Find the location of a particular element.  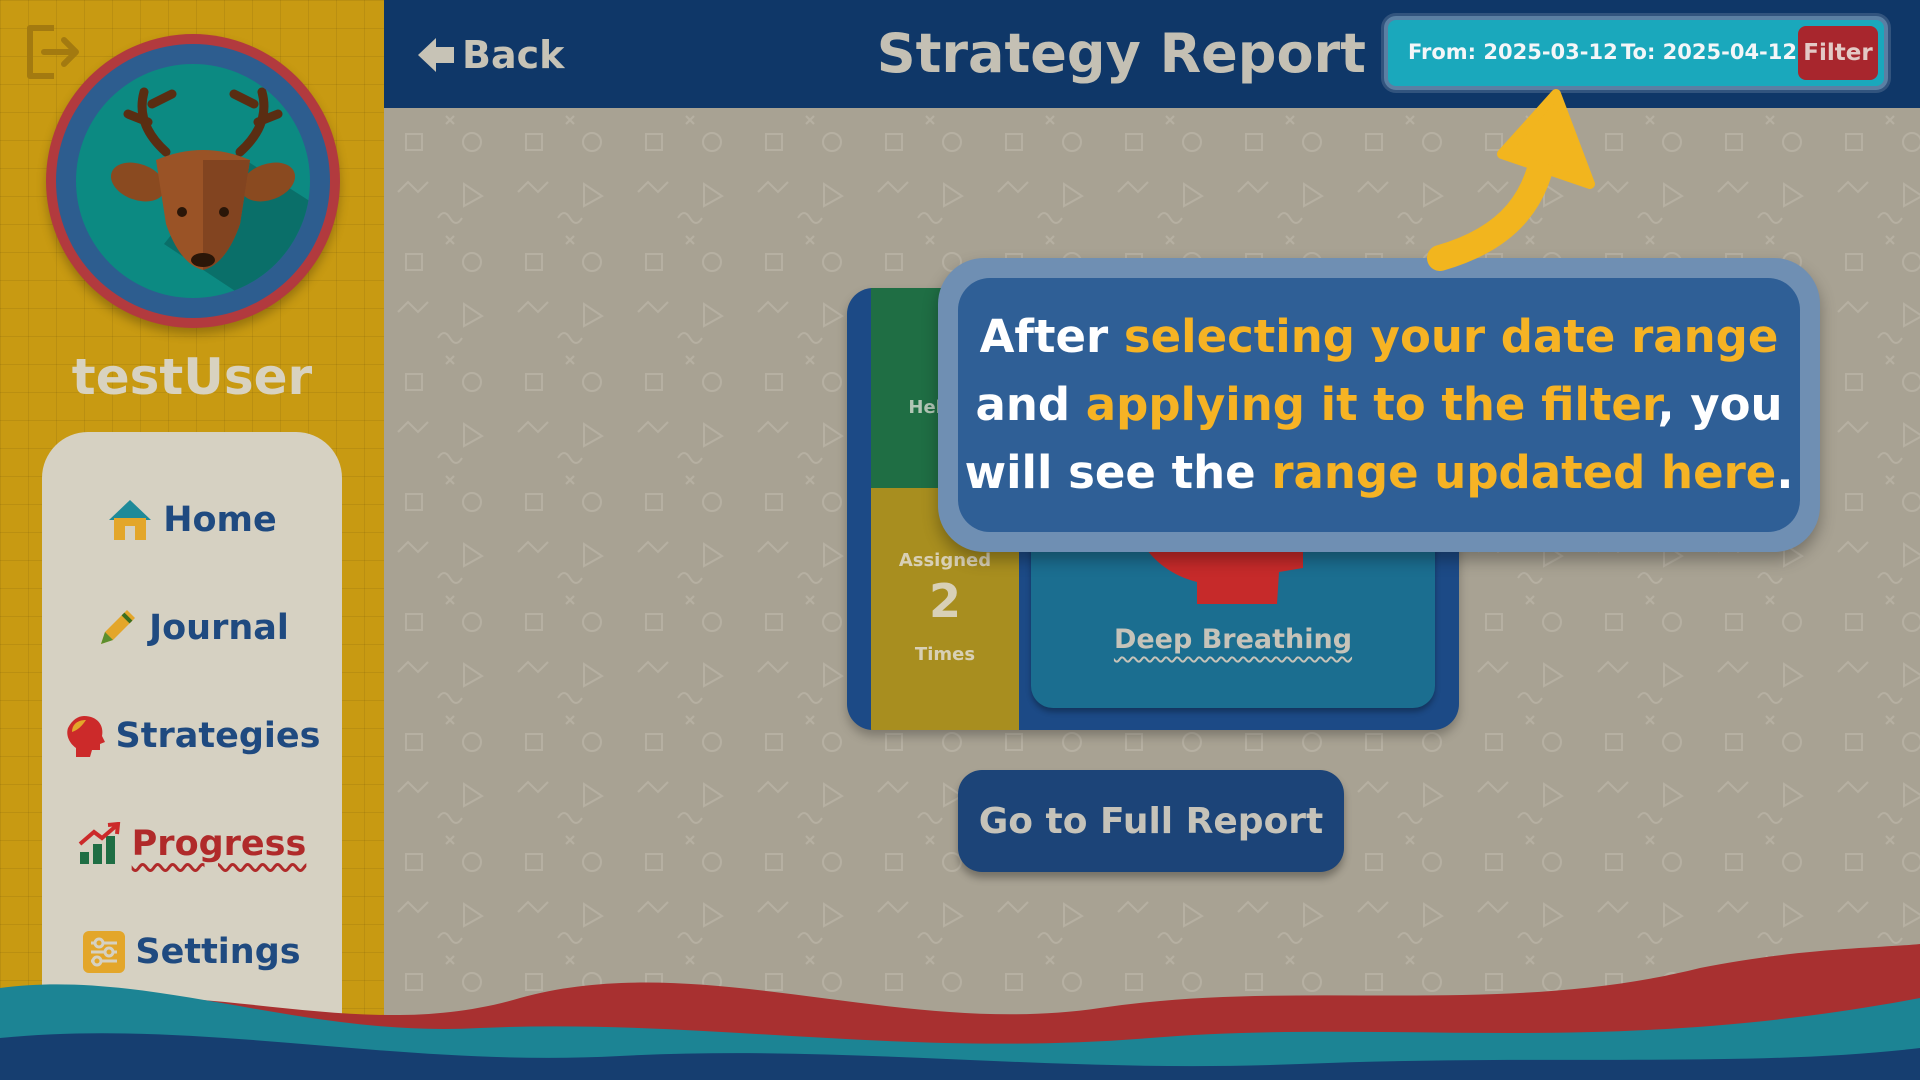

logout-icon is located at coordinates (52, 52).